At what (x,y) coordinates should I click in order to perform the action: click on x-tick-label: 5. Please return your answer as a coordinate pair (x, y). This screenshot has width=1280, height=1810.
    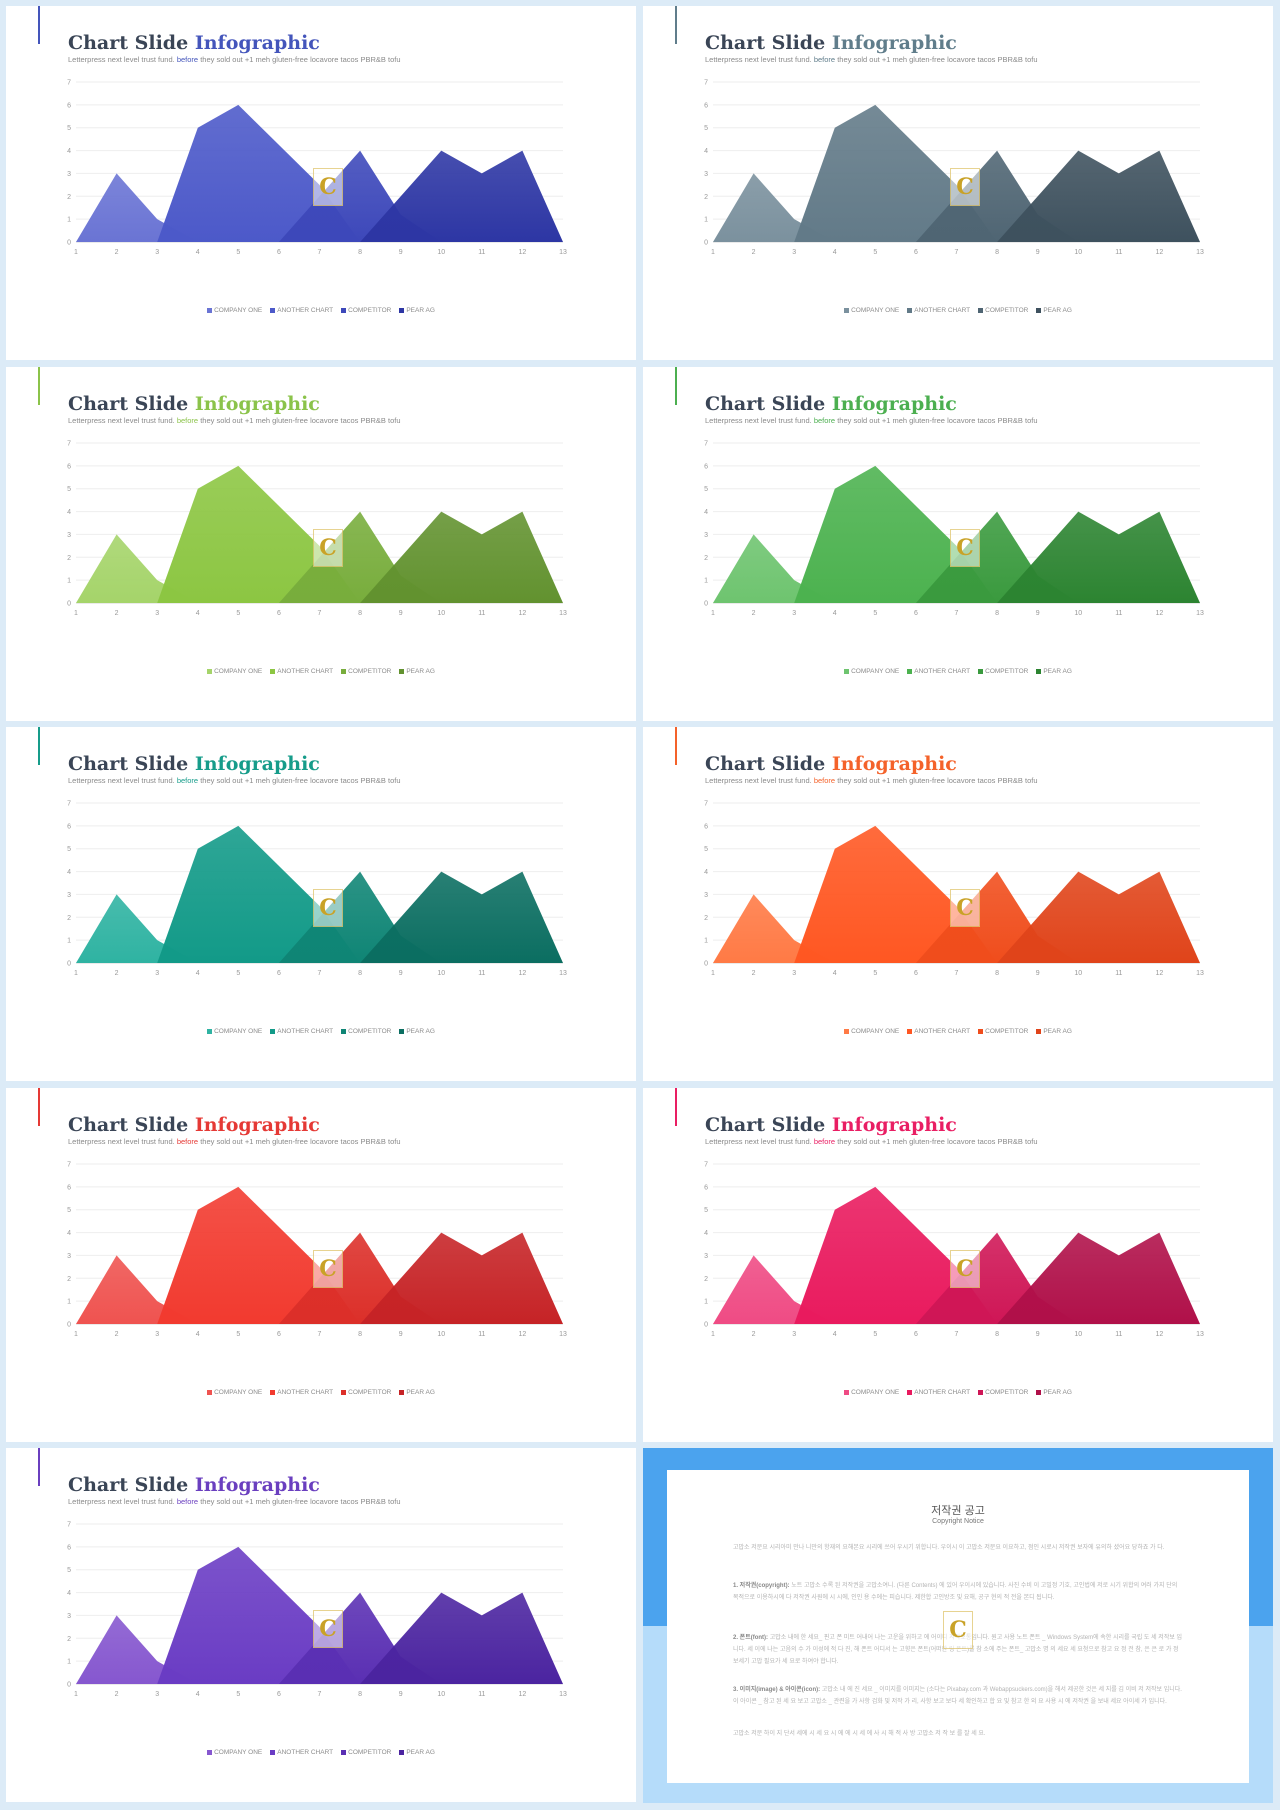
    Looking at the image, I should click on (238, 613).